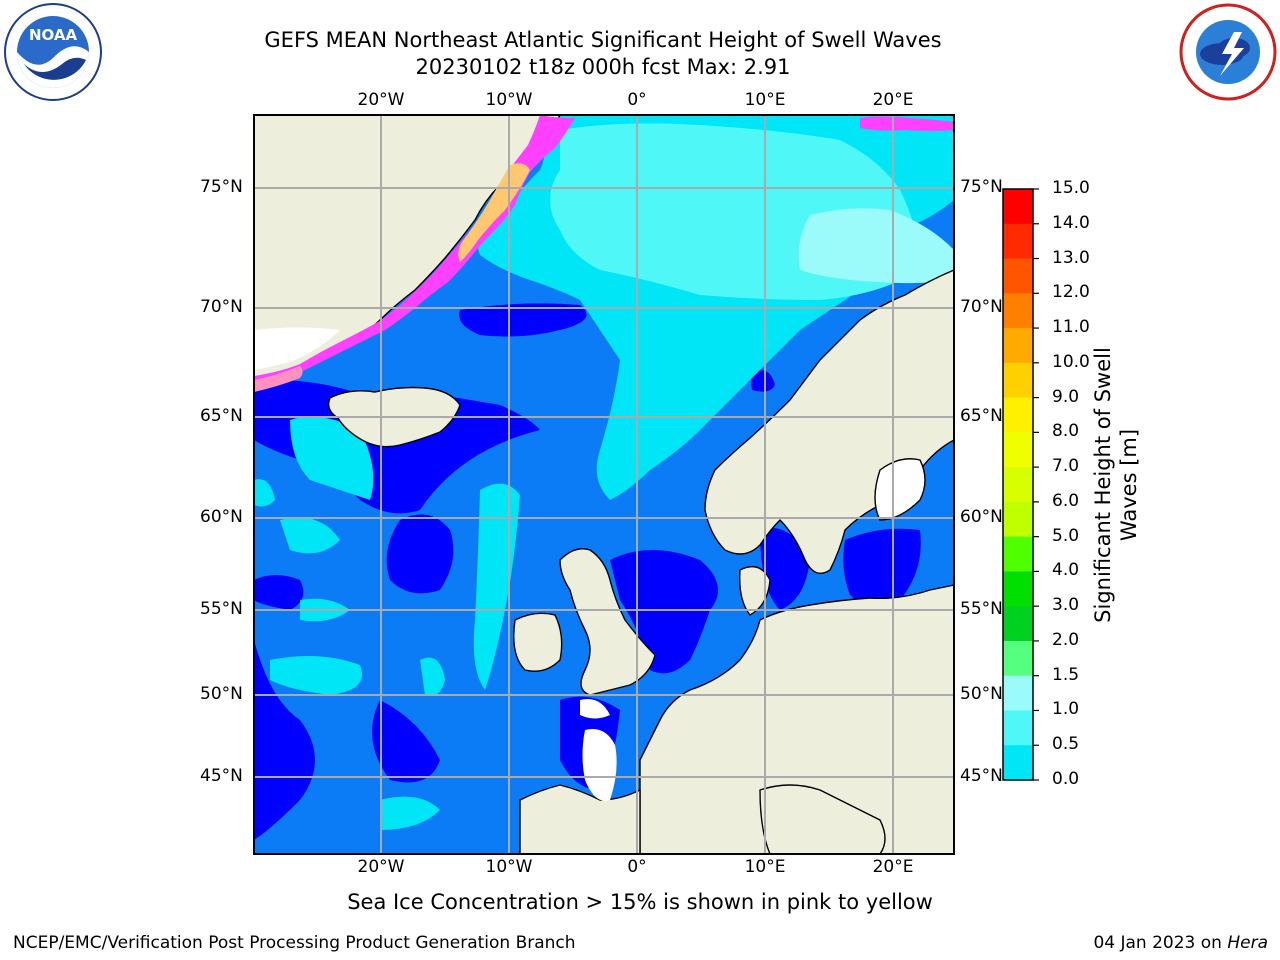 The height and width of the screenshot is (960, 1280). I want to click on lat-label-left: 50°N, so click(221, 694).